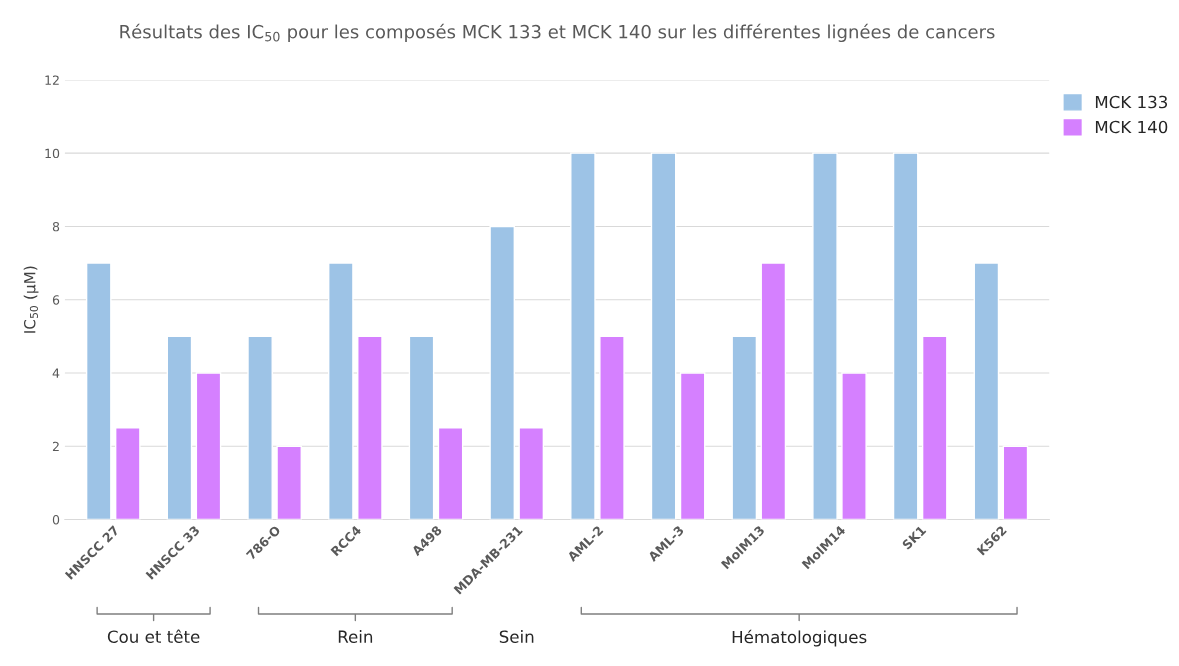  What do you see at coordinates (31, 299) in the screenshot?
I see `y-axis-title: IC$_{50}$ (µM)` at bounding box center [31, 299].